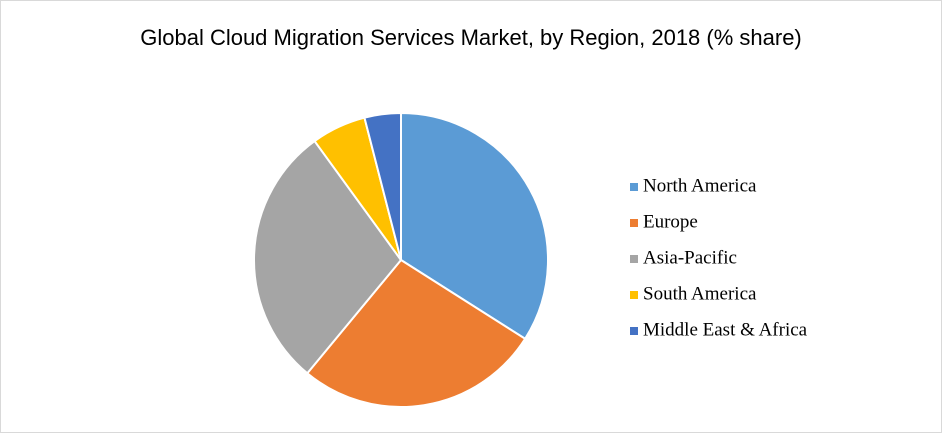 This screenshot has width=942, height=433. What do you see at coordinates (700, 293) in the screenshot?
I see `legend-label: South America` at bounding box center [700, 293].